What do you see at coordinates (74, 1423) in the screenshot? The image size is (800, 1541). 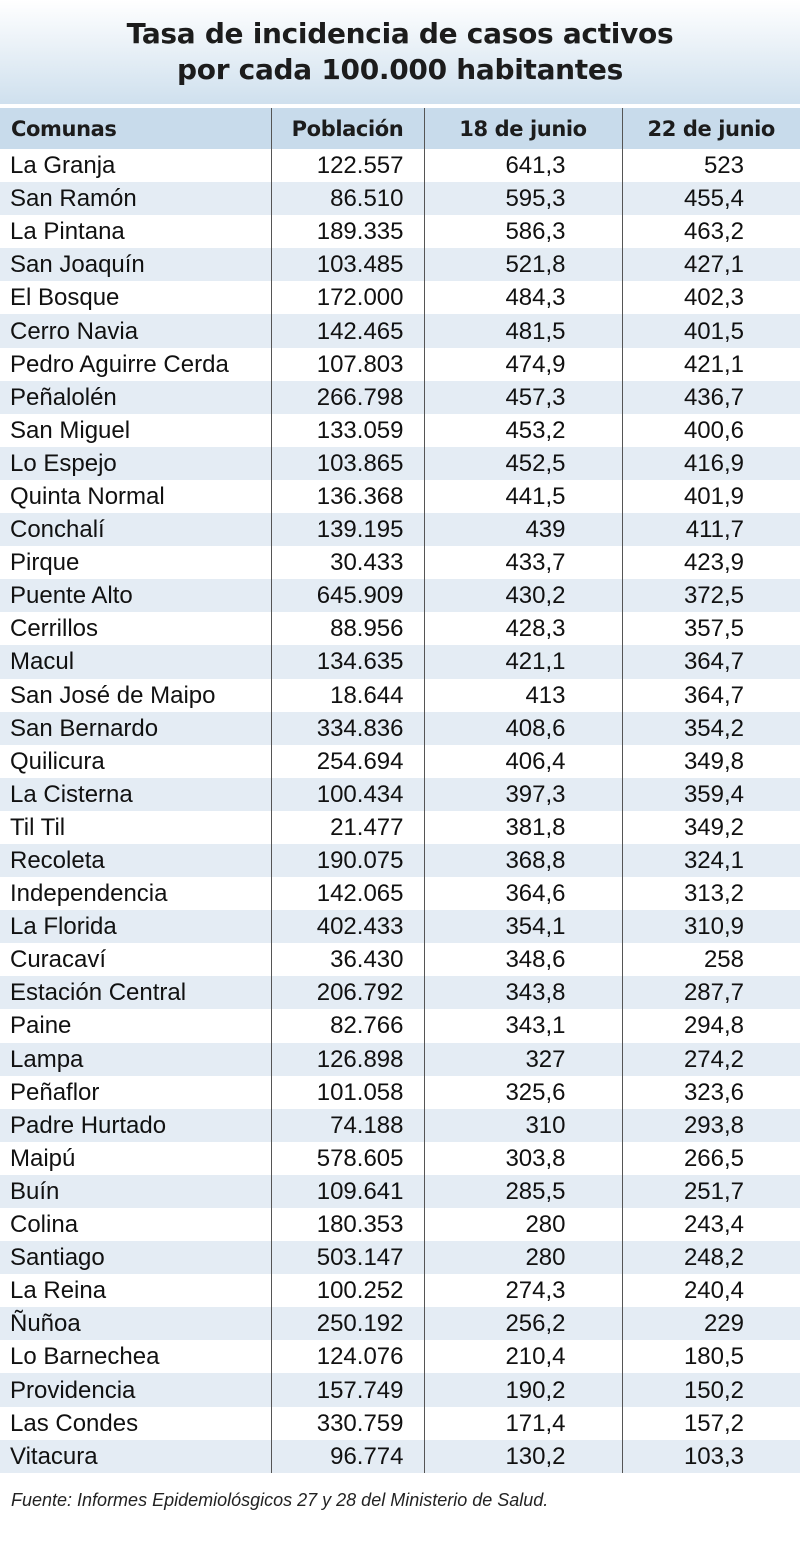 I see `cell-comuna: Las Condes` at bounding box center [74, 1423].